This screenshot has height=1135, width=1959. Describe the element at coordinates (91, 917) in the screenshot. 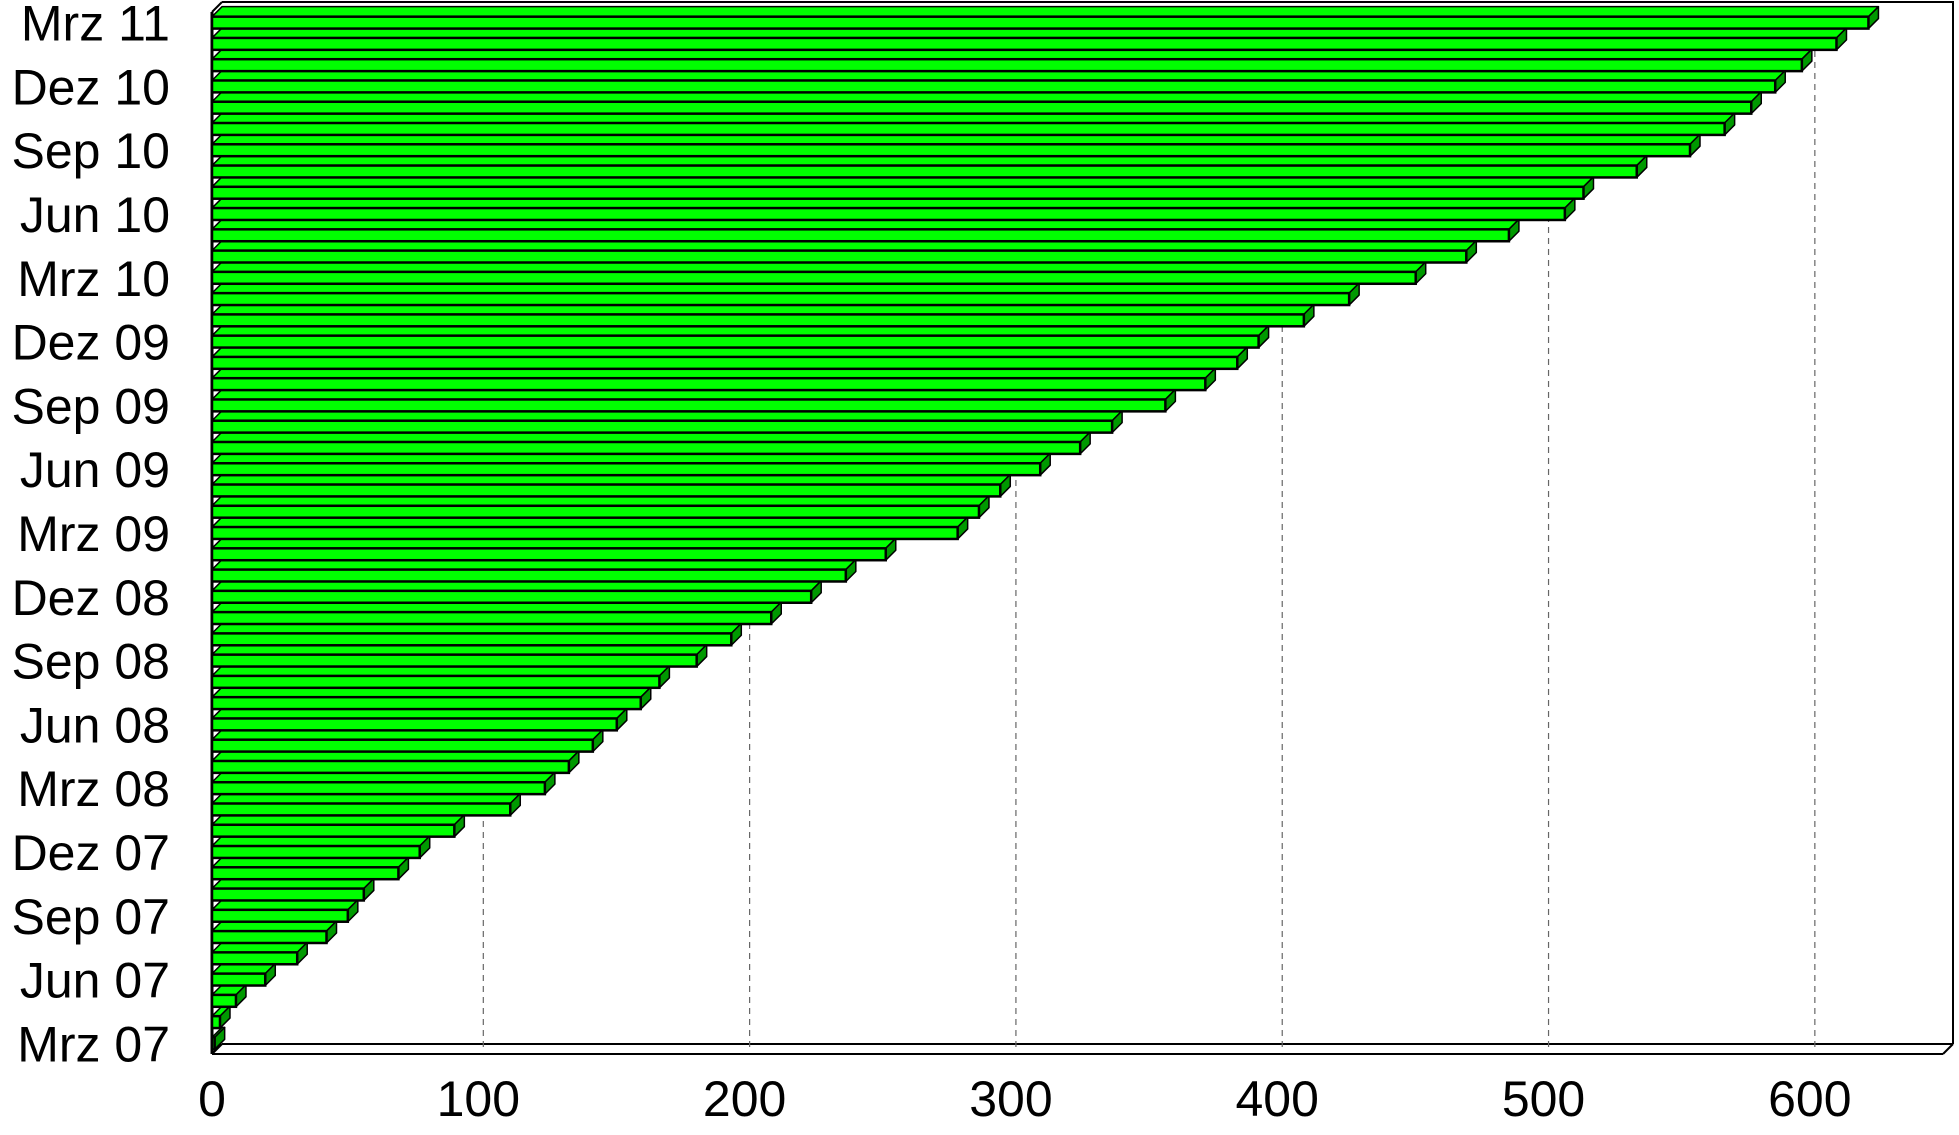

I see `y-category-label: Sep 07` at that location.